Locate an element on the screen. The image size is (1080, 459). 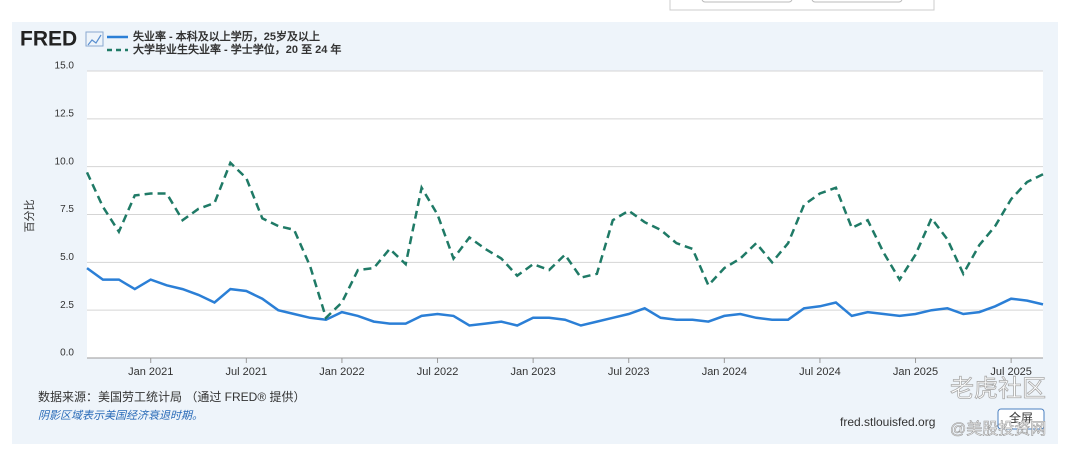
y-tick-label: 15.0 is located at coordinates (65, 66).